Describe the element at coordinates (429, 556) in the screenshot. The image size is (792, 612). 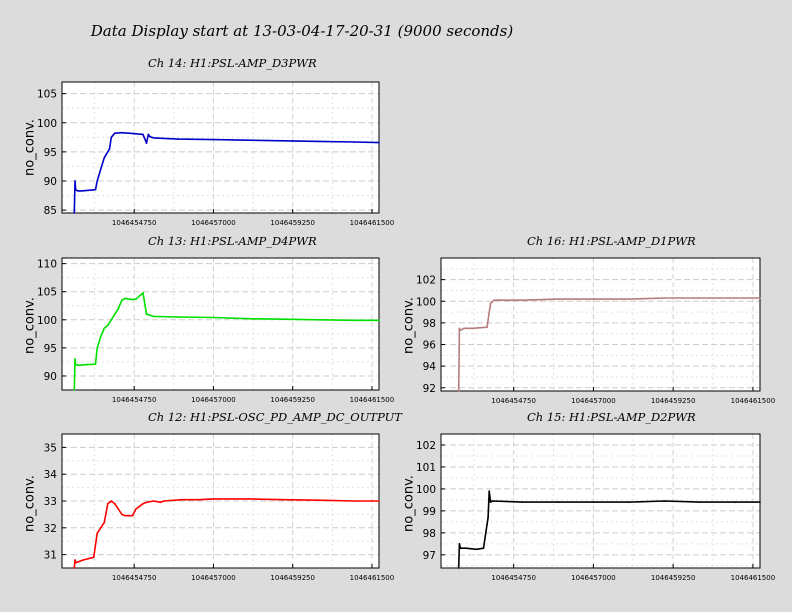
I see `y-tick-label: 97` at that location.